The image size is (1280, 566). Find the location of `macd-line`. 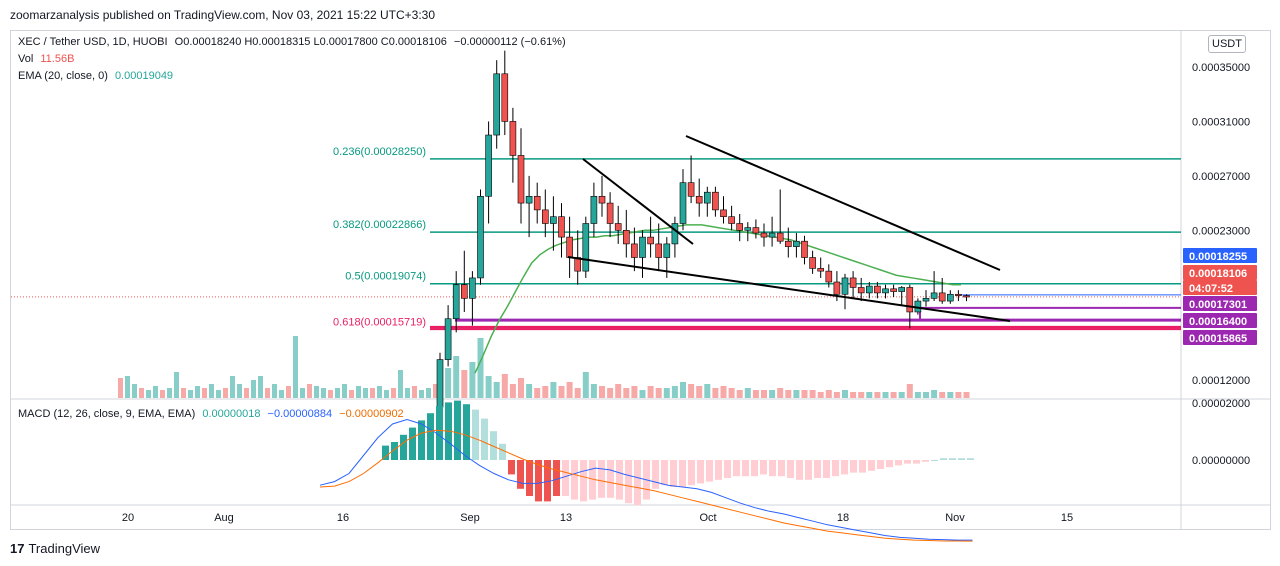

macd-line is located at coordinates (646, 479).